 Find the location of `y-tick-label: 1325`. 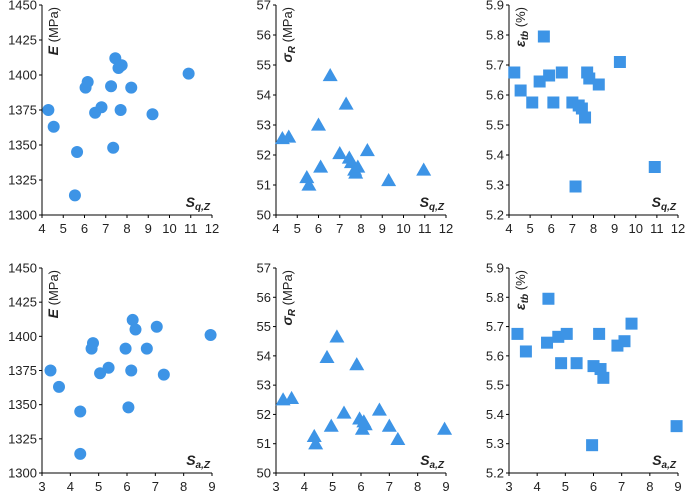

y-tick-label: 1325 is located at coordinates (22, 438).